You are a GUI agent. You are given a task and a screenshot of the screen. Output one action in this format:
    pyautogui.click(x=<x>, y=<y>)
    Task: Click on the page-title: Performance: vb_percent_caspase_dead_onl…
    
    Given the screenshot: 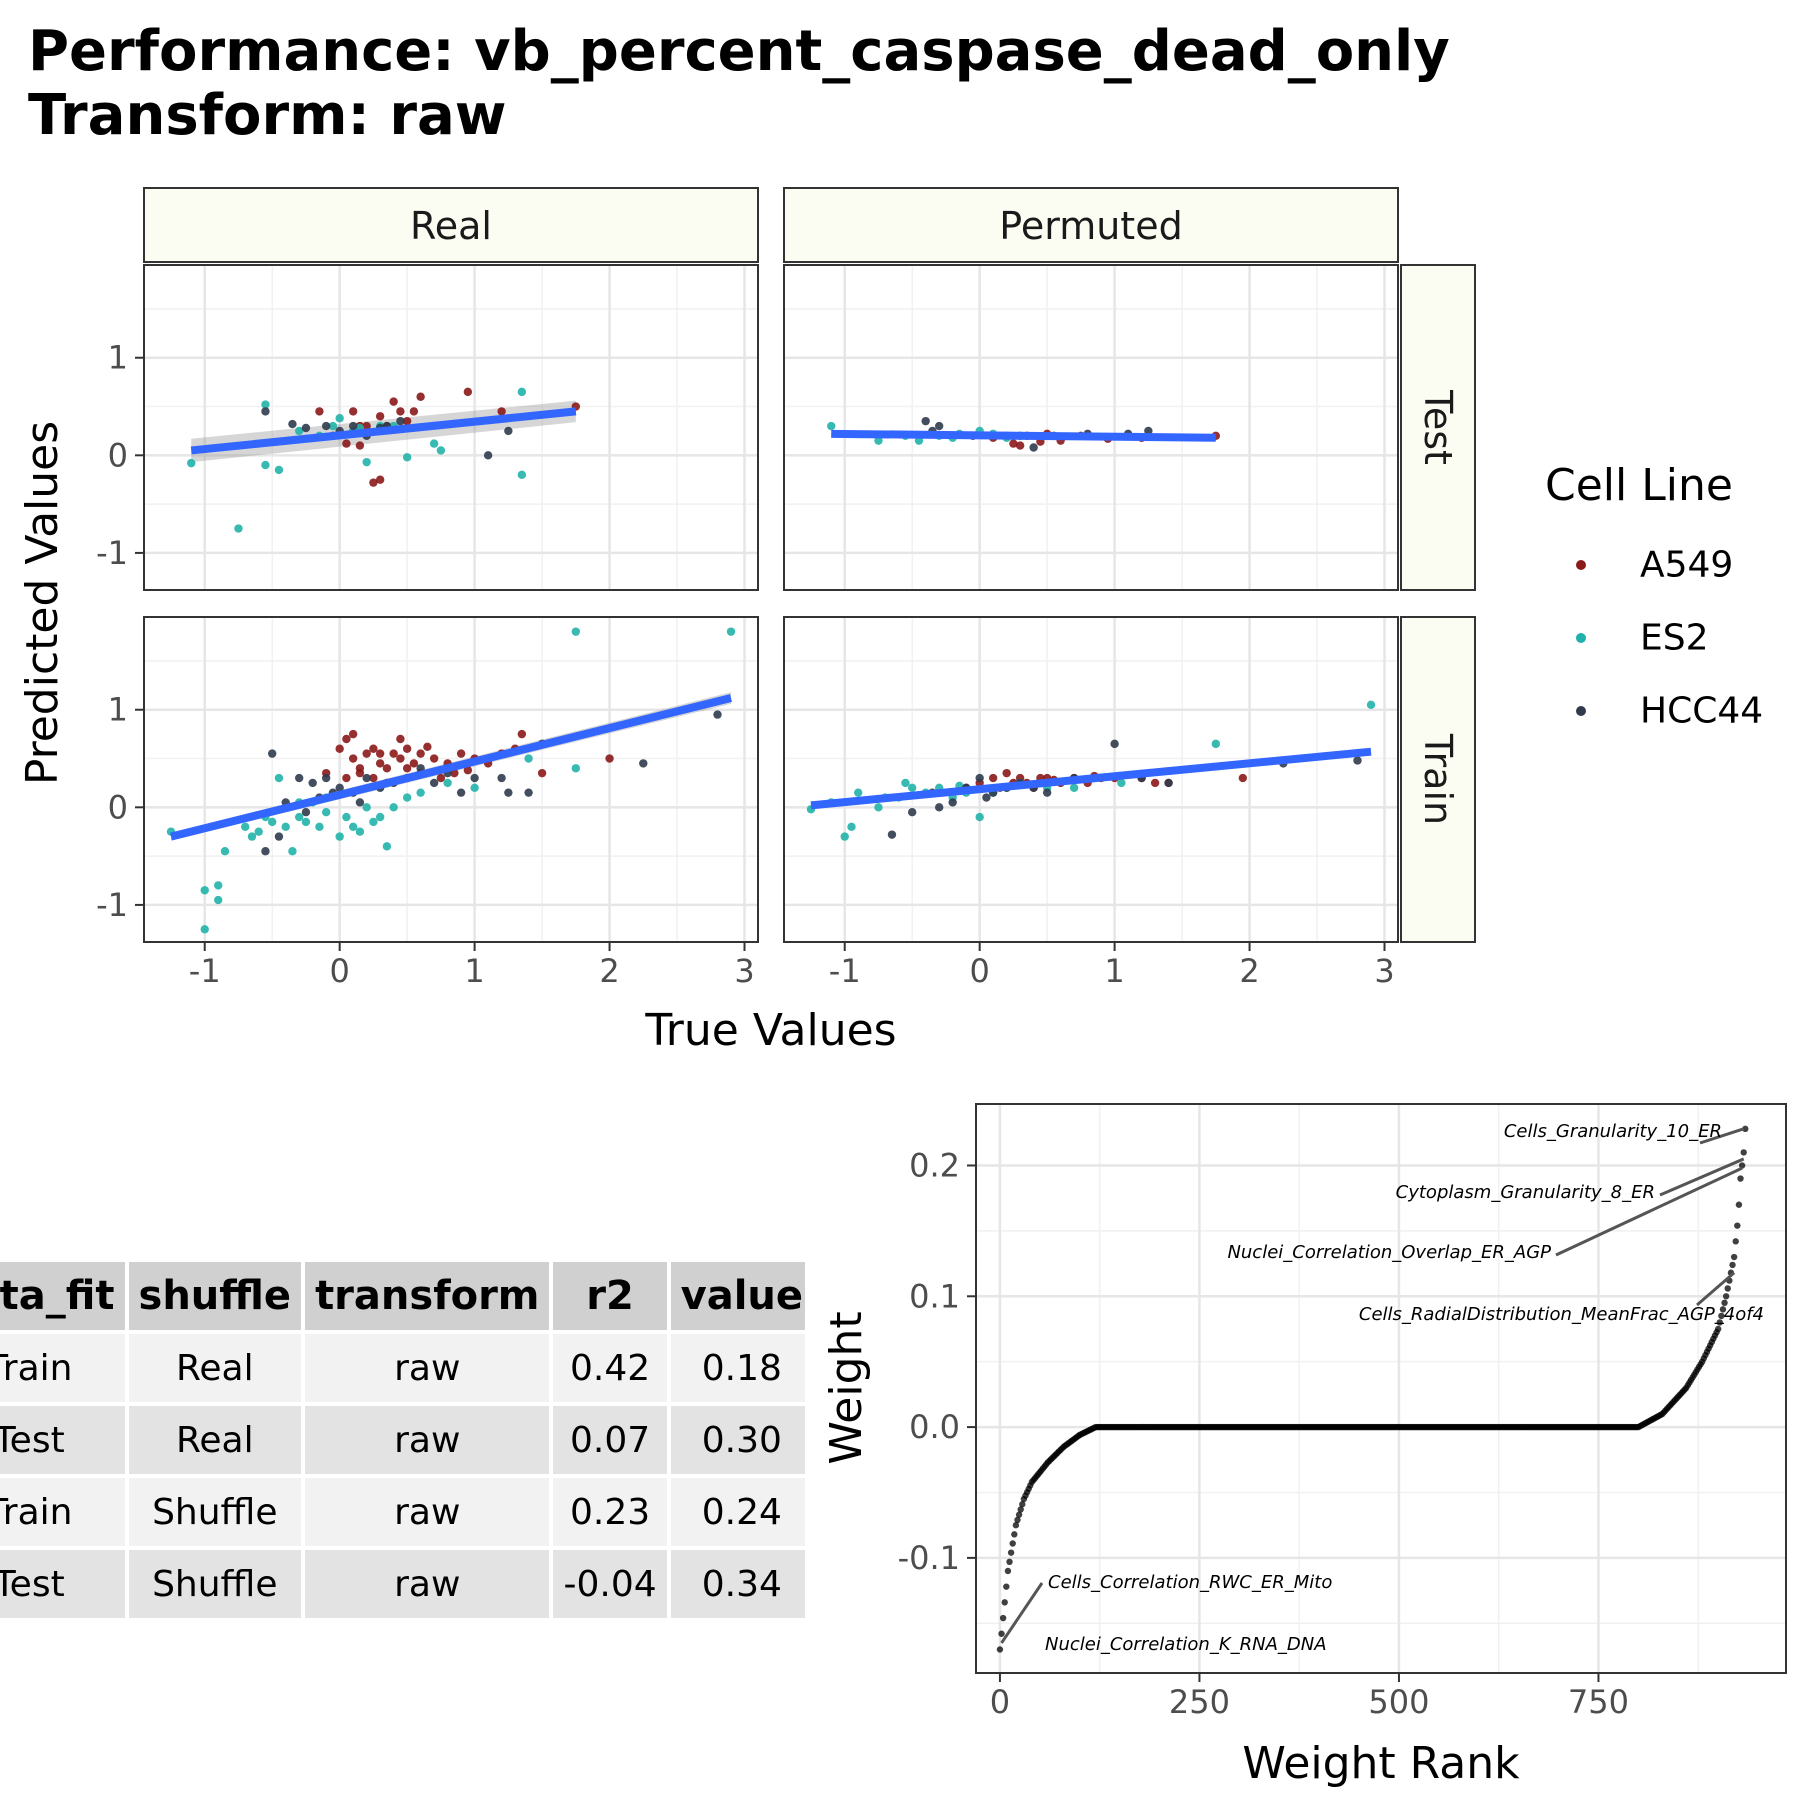 What is the action you would take?
    pyautogui.click(x=739, y=84)
    